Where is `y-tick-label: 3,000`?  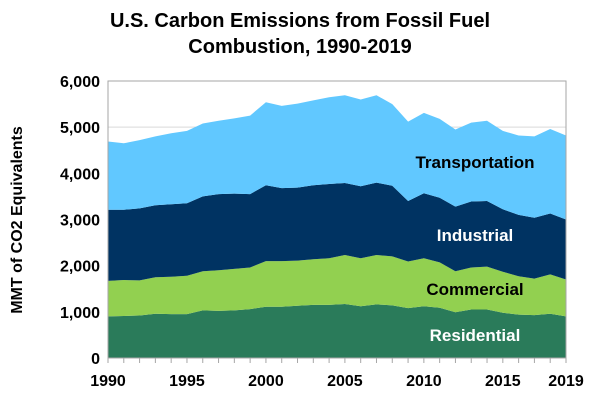
y-tick-label: 3,000 is located at coordinates (80, 221).